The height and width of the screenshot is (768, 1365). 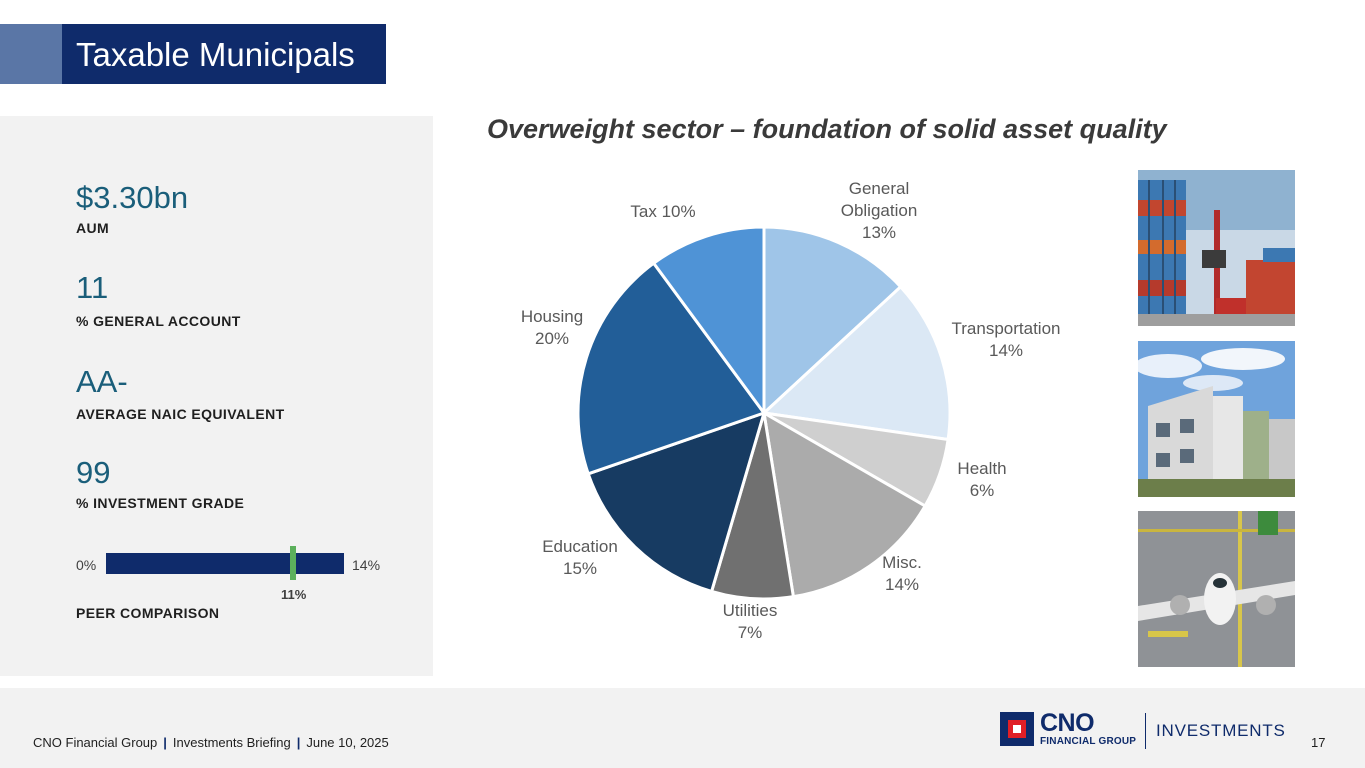 I want to click on peer-value-marker, so click(x=293, y=563).